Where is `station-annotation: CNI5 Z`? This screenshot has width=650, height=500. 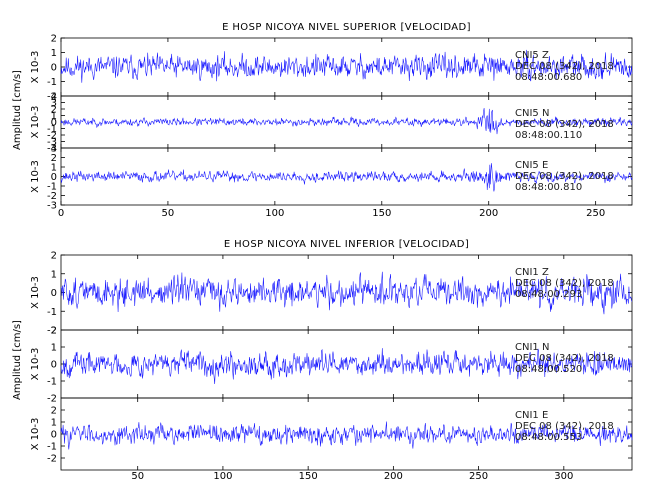 station-annotation: CNI5 Z is located at coordinates (532, 55).